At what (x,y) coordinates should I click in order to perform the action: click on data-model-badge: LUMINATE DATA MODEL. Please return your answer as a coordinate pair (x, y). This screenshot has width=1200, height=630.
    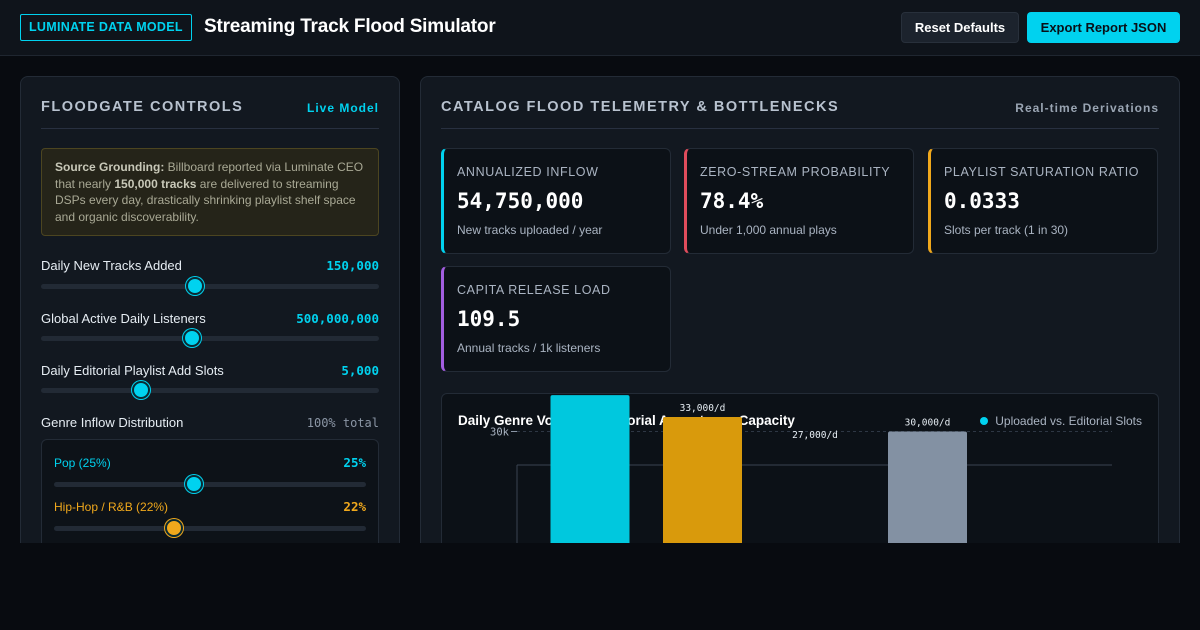
    Looking at the image, I should click on (106, 27).